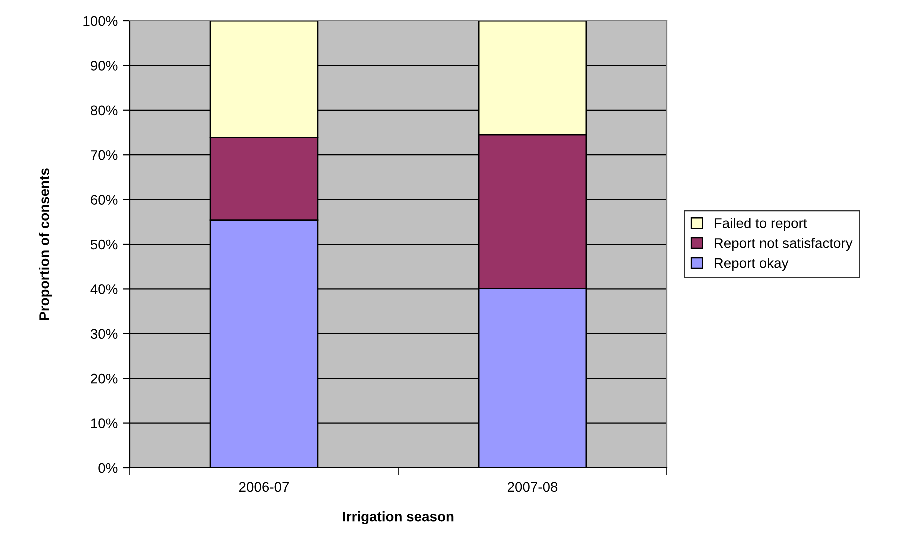 Image resolution: width=907 pixels, height=543 pixels. What do you see at coordinates (104, 289) in the screenshot?
I see `y-tick-label: 40%` at bounding box center [104, 289].